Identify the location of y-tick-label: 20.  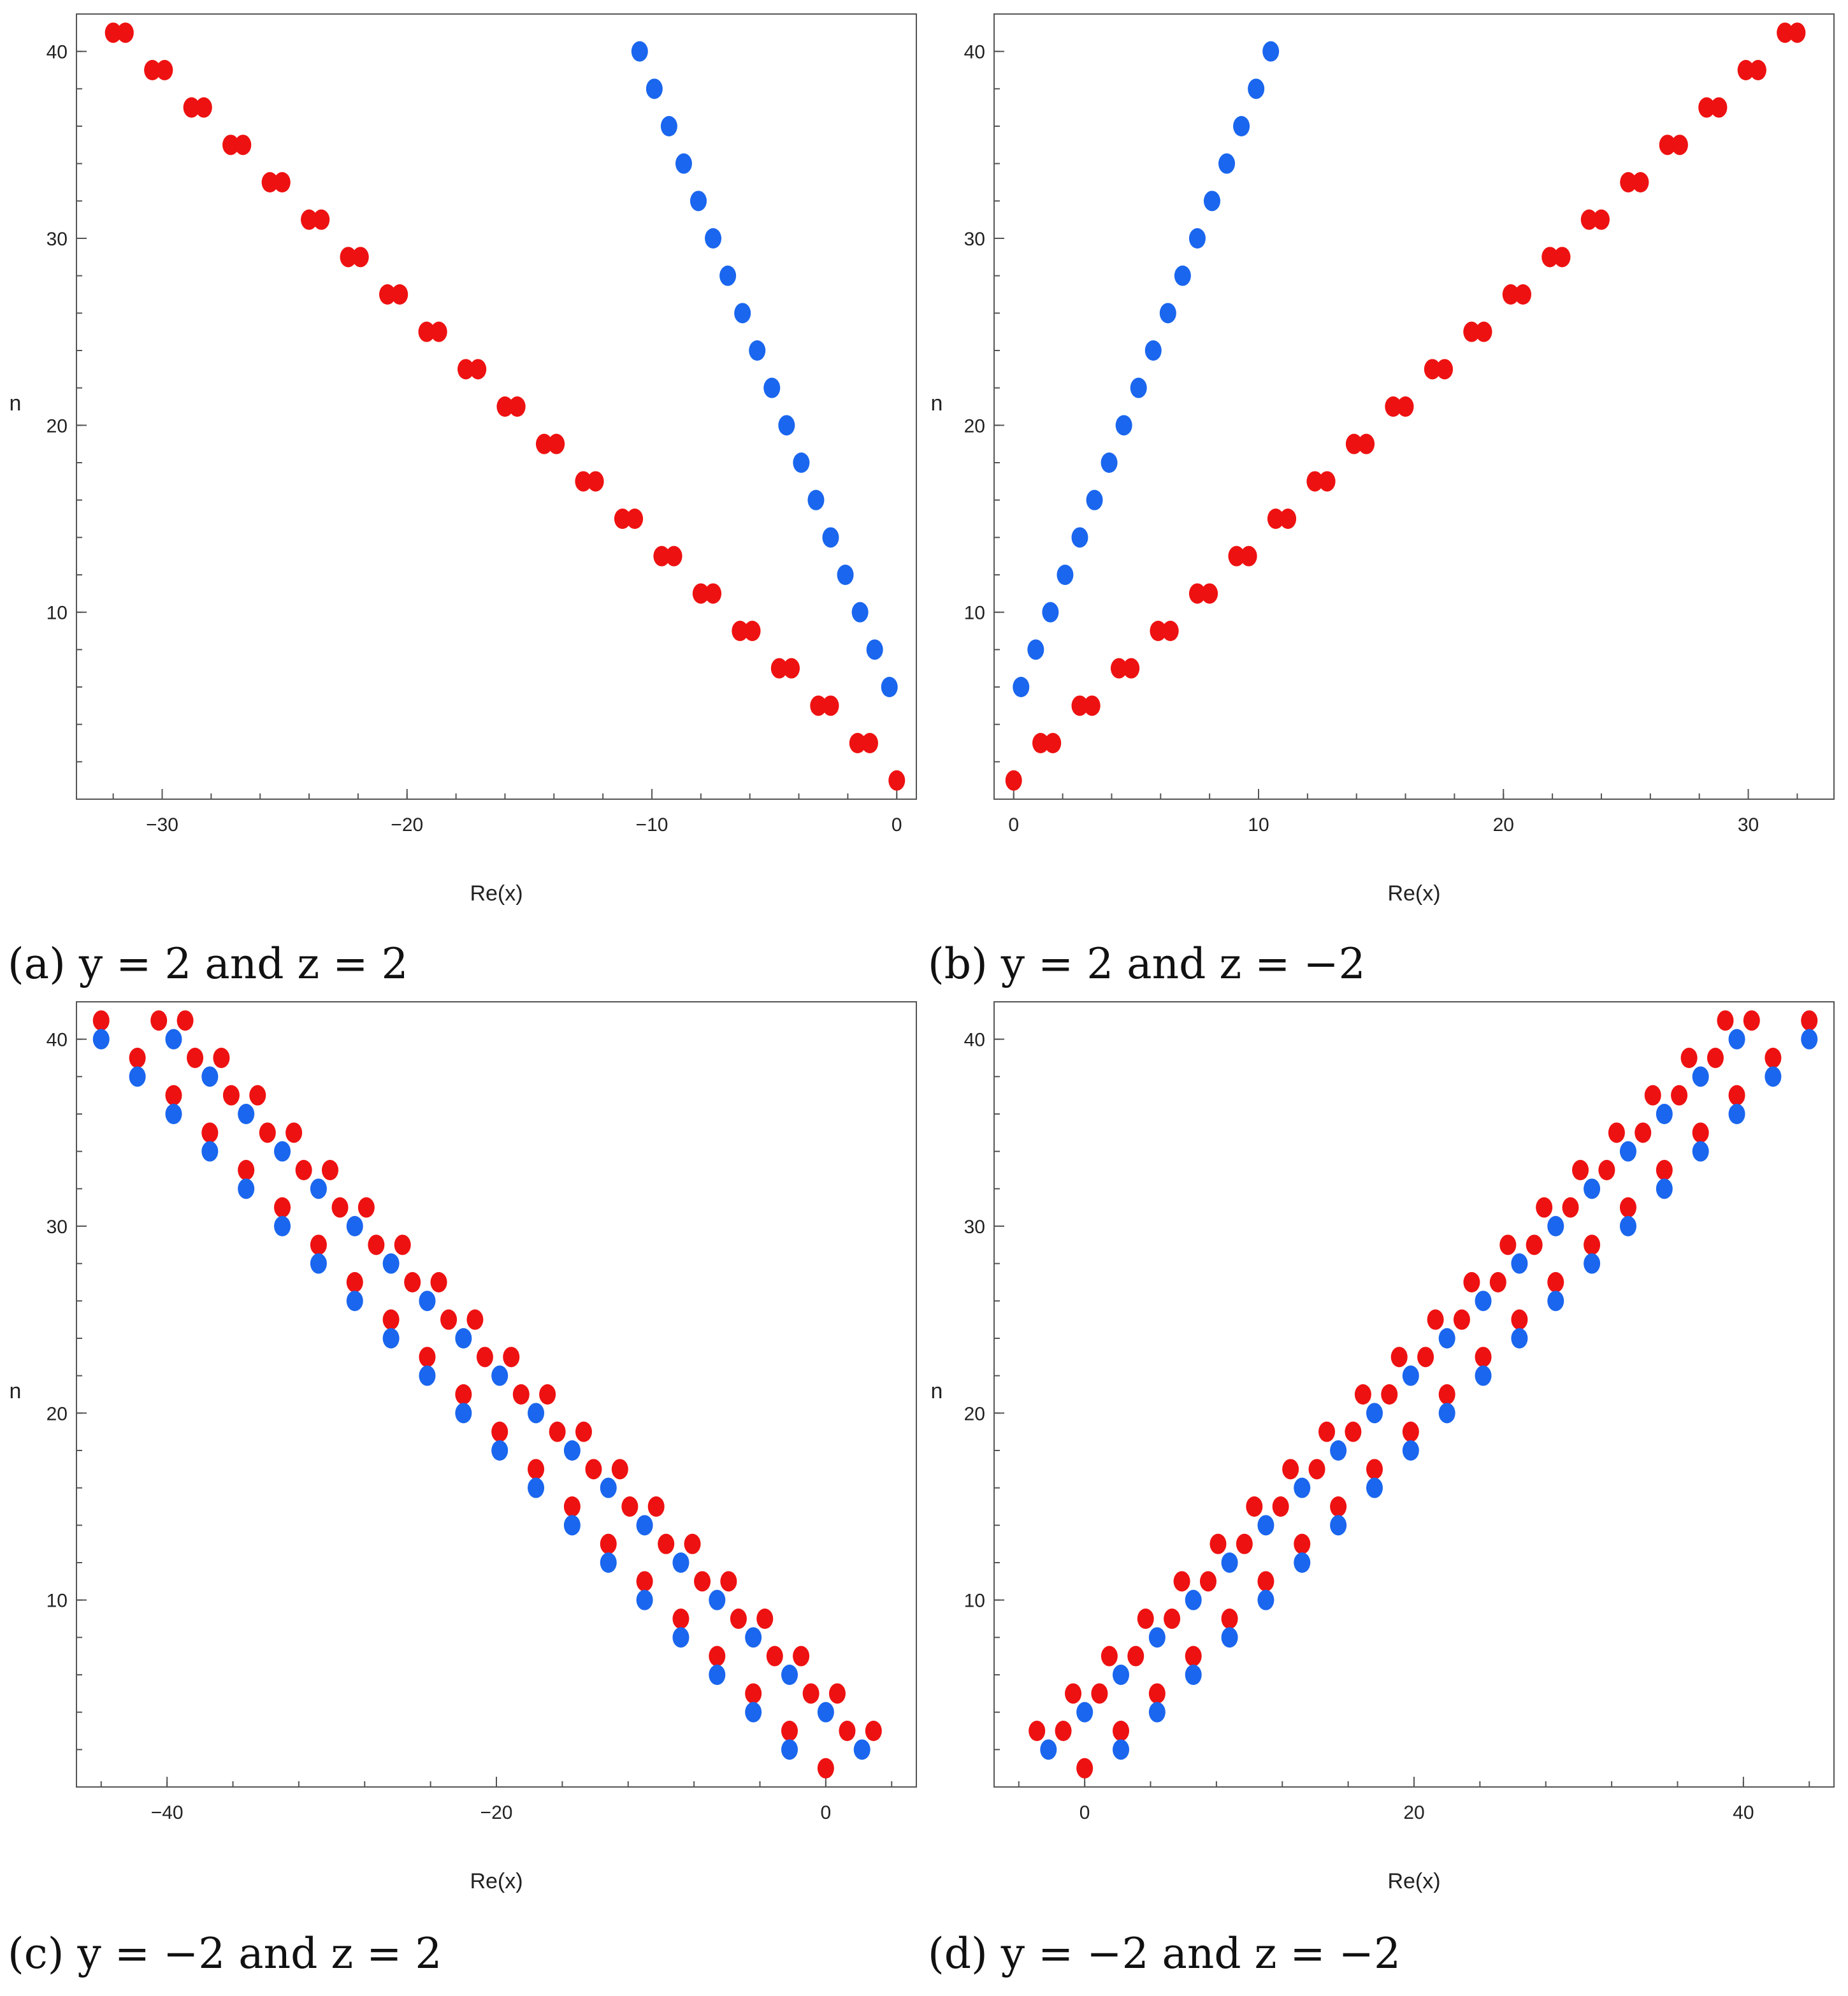
(58, 1413).